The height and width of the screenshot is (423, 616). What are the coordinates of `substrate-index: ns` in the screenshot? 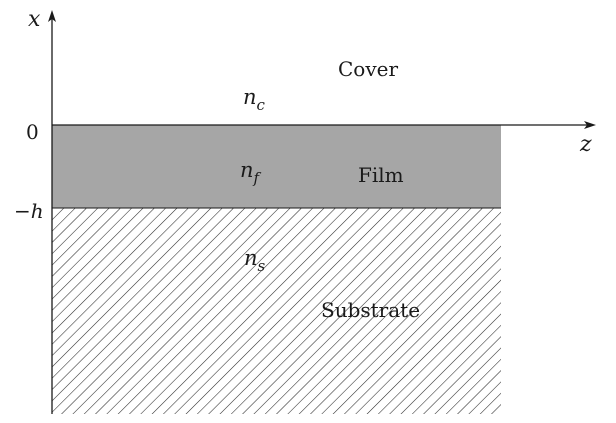 It's located at (255, 260).